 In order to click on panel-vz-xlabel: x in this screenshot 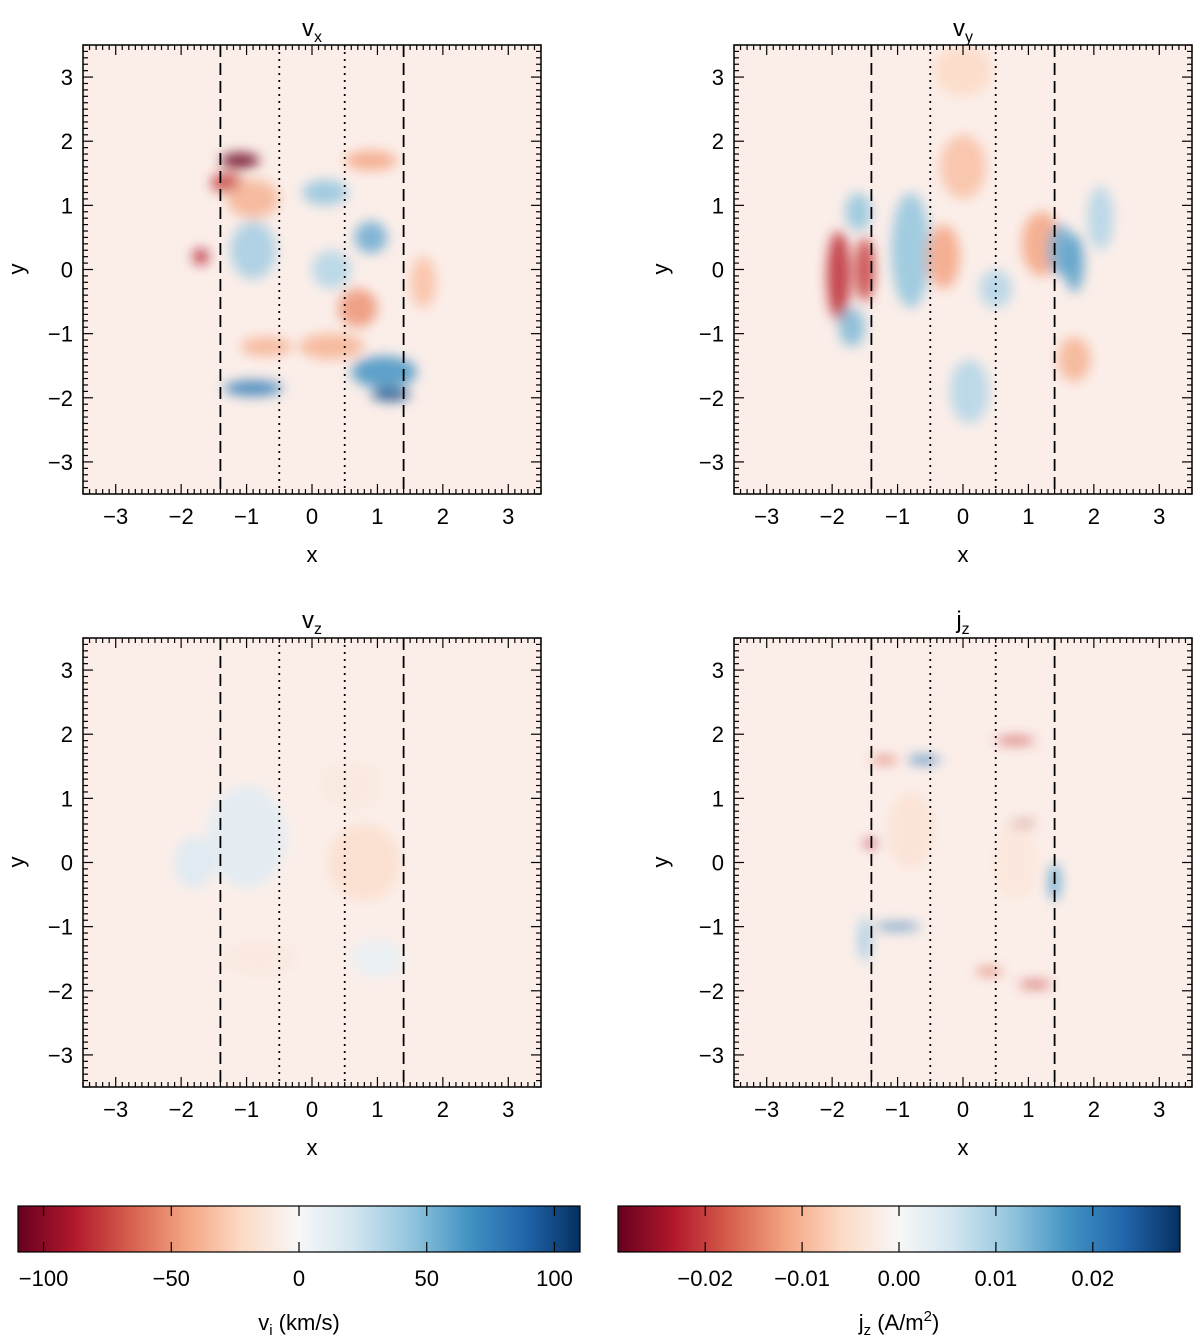, I will do `click(312, 1147)`.